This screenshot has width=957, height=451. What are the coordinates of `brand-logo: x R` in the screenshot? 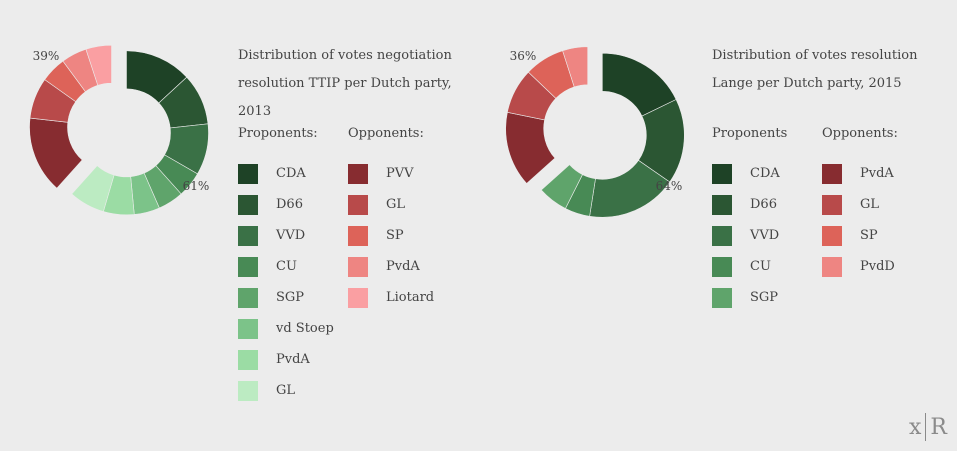 It's located at (928, 427).